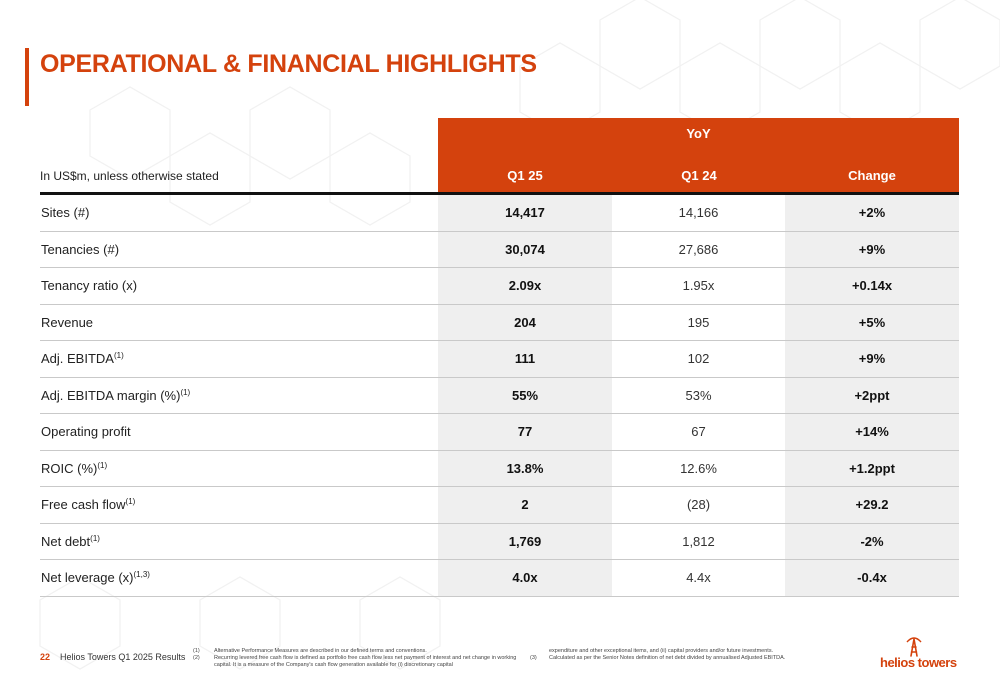 The height and width of the screenshot is (685, 1000). Describe the element at coordinates (27, 77) in the screenshot. I see `title-accent-bar` at that location.